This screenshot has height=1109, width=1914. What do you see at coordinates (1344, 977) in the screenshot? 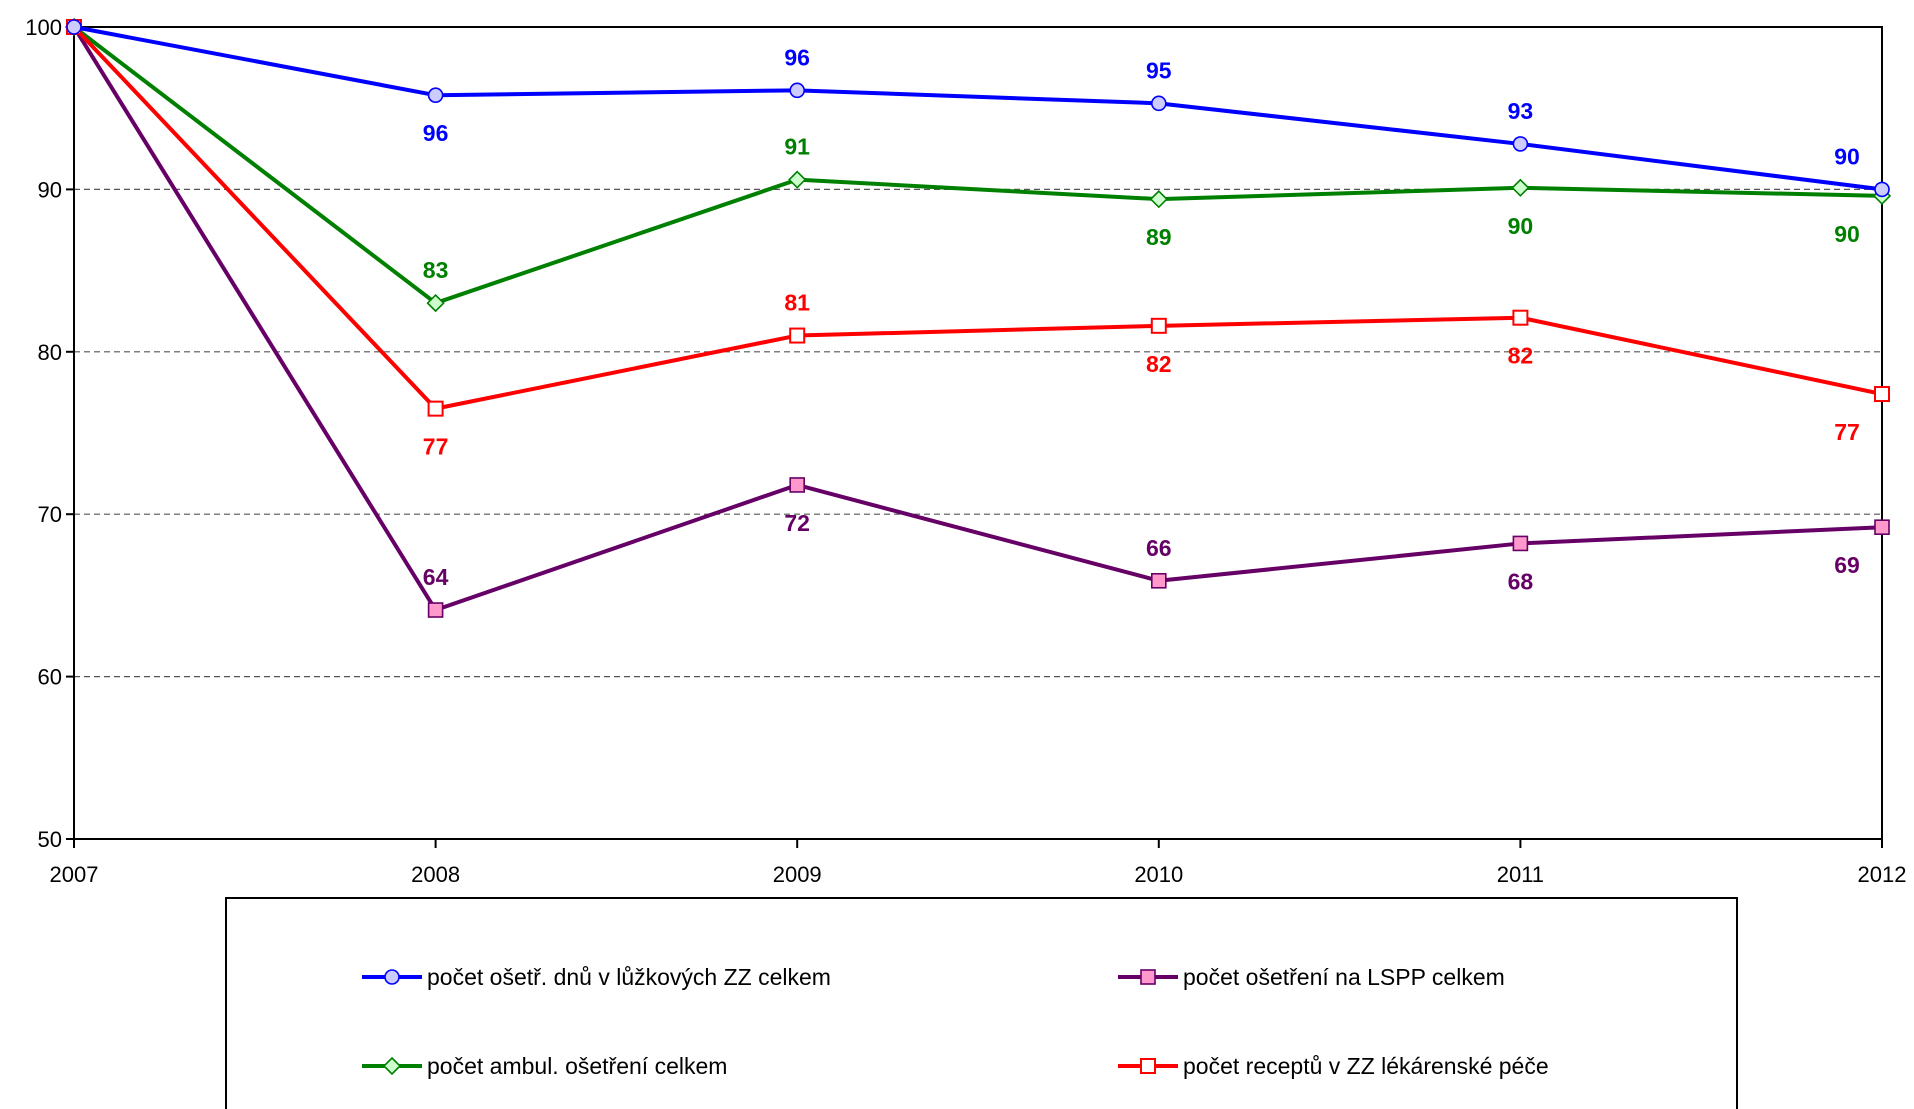
I see `legend-label: počet ošetření na LSPP celkem` at bounding box center [1344, 977].